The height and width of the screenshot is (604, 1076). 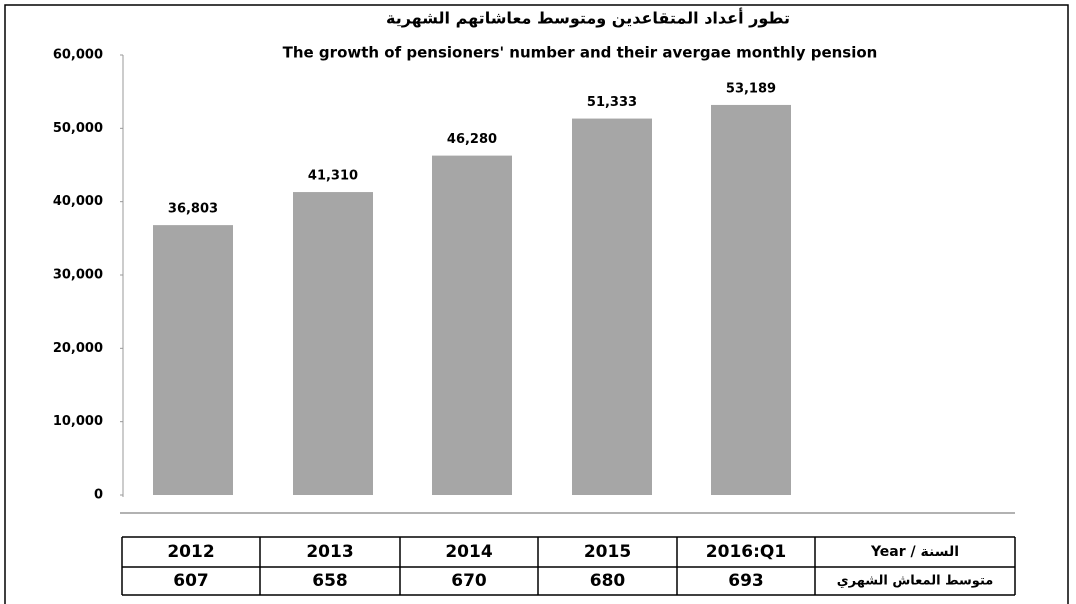 What do you see at coordinates (330, 581) in the screenshot?
I see `table-pension: 658` at bounding box center [330, 581].